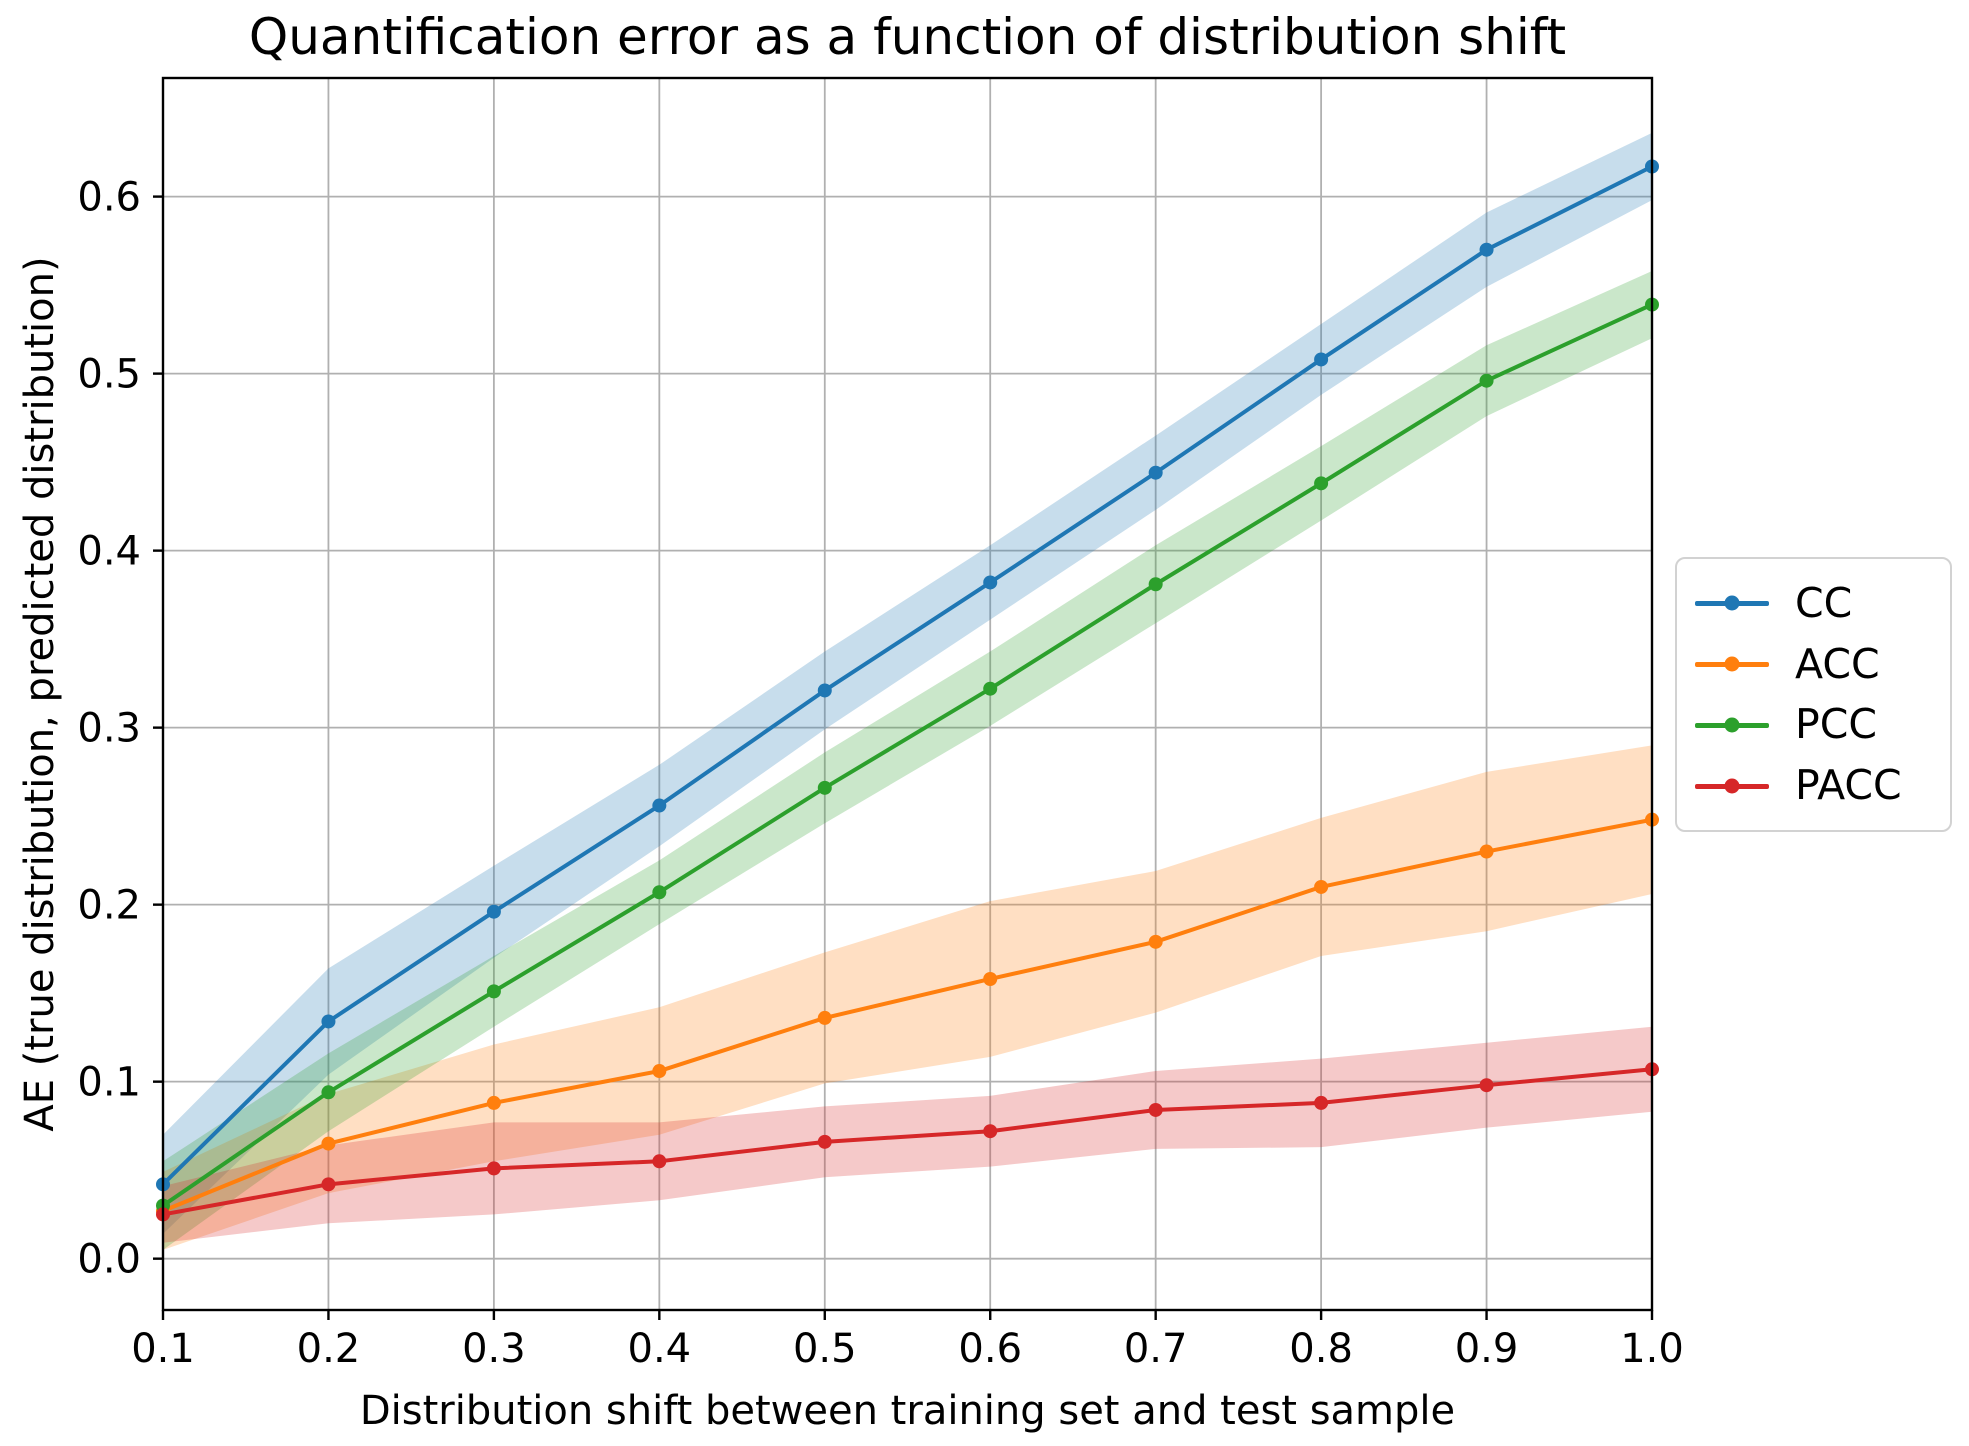 The image size is (1969, 1446). I want to click on x-tick-label: 0.4, so click(660, 1349).